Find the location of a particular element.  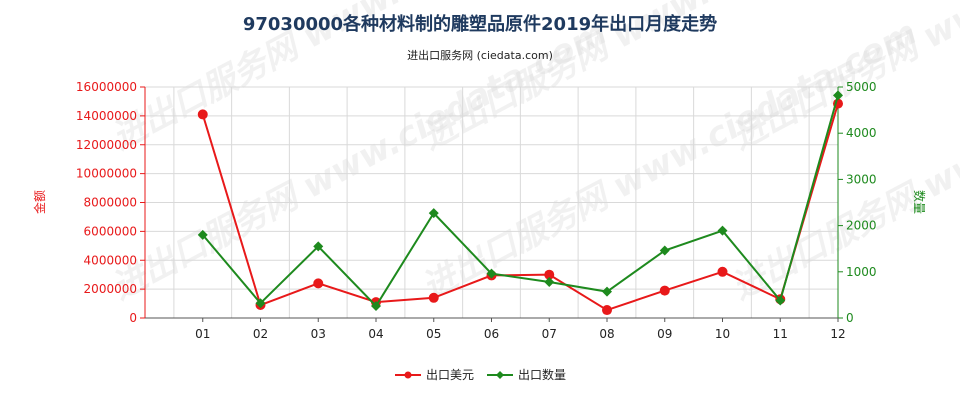

legend-label: 出口美元 is located at coordinates (450, 375).